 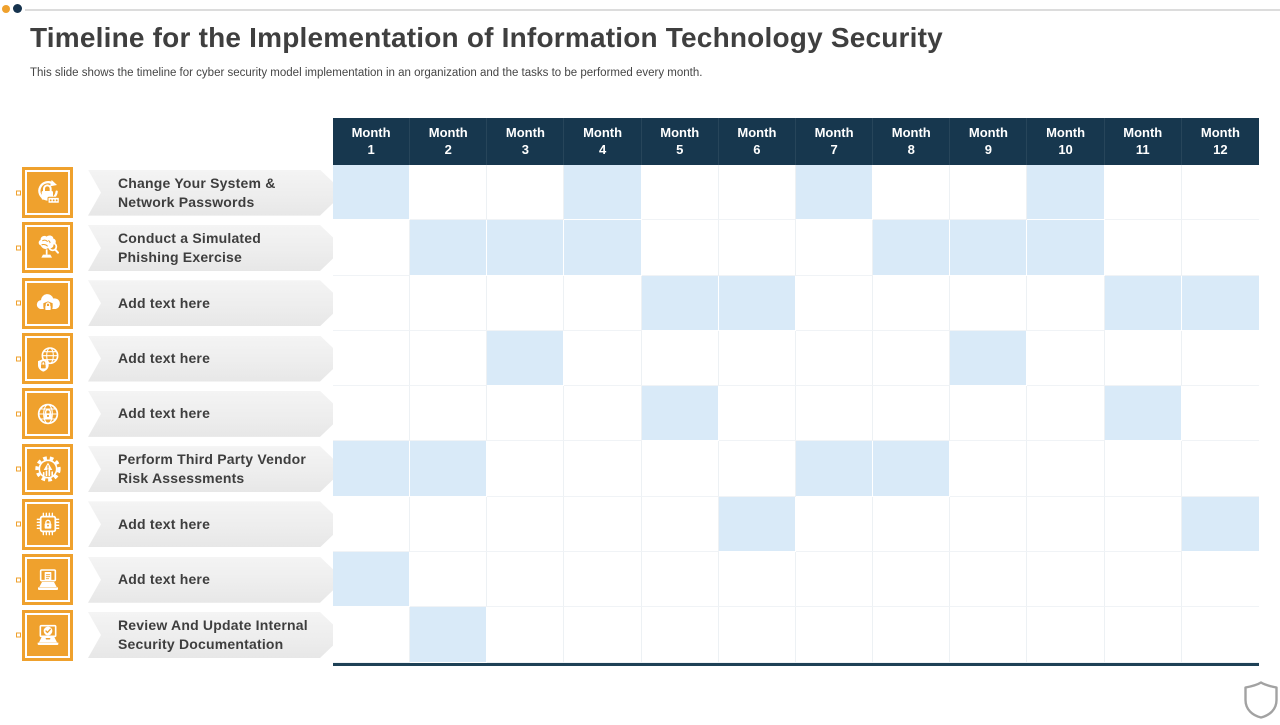 What do you see at coordinates (47, 414) in the screenshot?
I see `globe-lock-icon` at bounding box center [47, 414].